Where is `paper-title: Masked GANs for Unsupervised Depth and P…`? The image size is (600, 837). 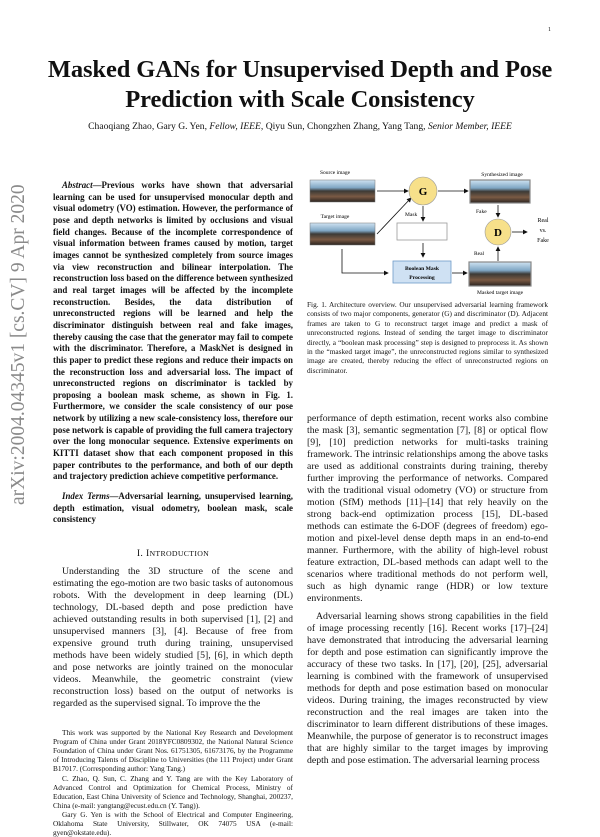
paper-title: Masked GANs for Unsupervised Depth and P… is located at coordinates (300, 84).